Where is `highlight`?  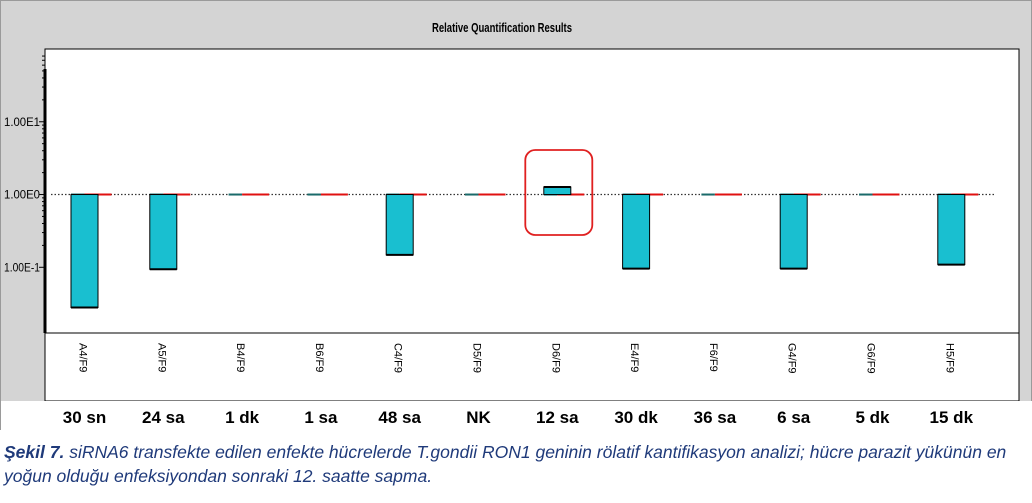
highlight is located at coordinates (559, 192).